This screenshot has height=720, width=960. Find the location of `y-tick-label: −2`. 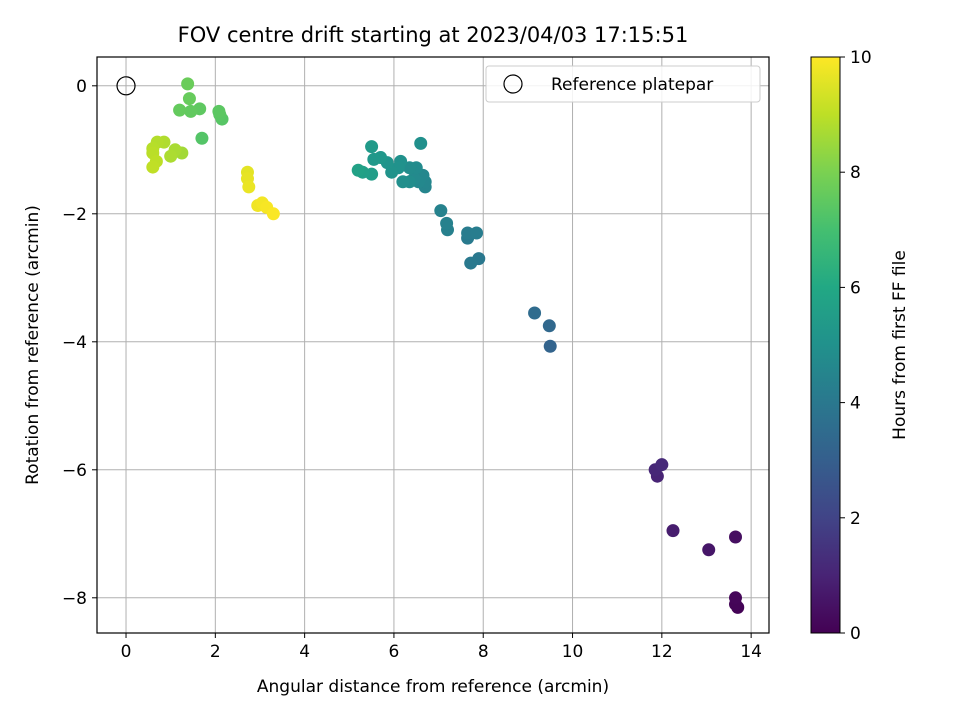

y-tick-label: −2 is located at coordinates (74, 215).